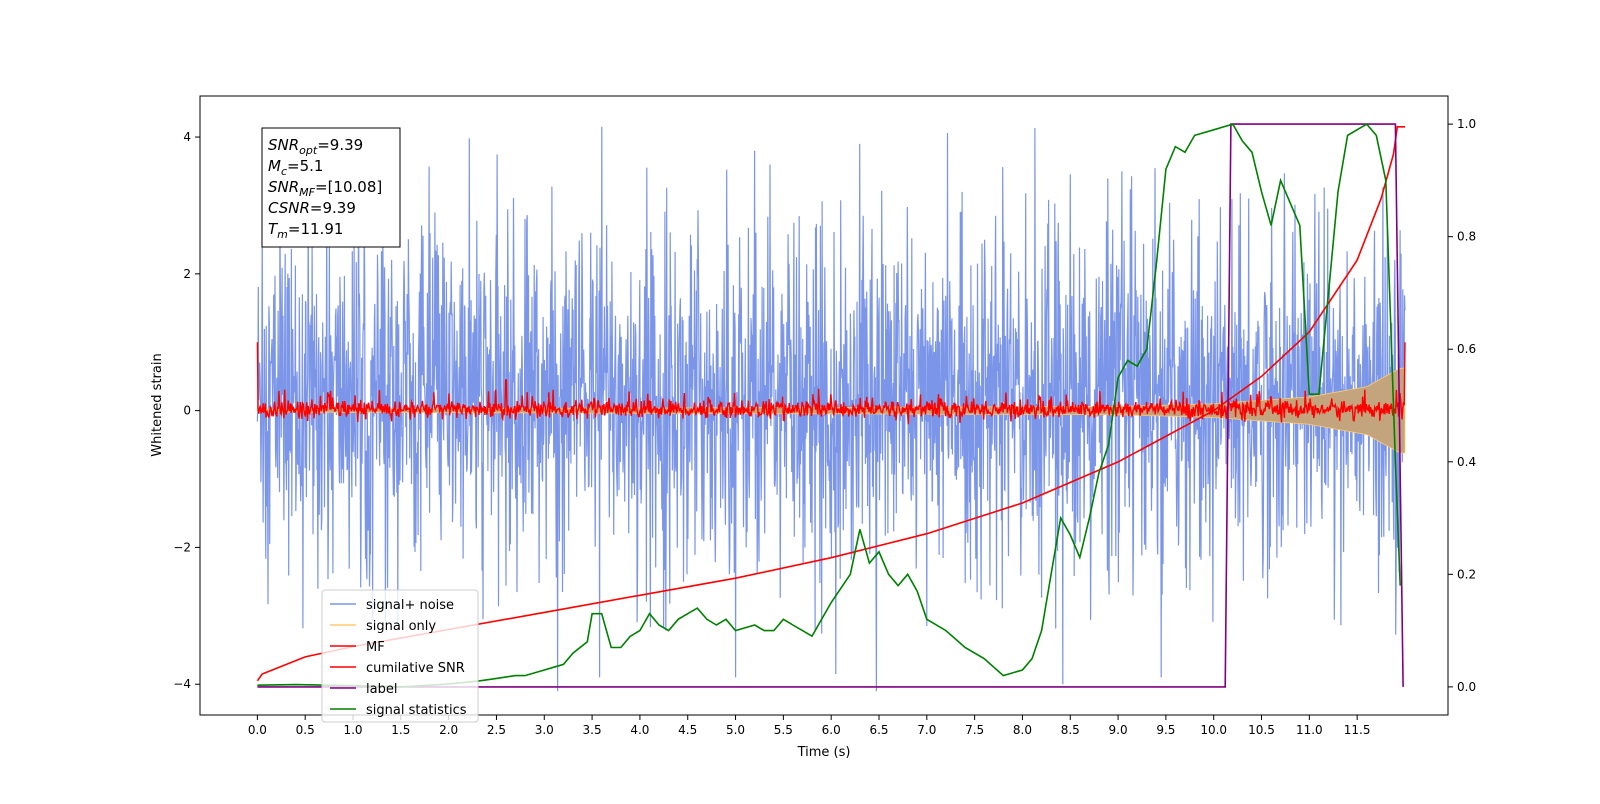  What do you see at coordinates (639, 730) in the screenshot?
I see `x-tick-label: 4.0` at bounding box center [639, 730].